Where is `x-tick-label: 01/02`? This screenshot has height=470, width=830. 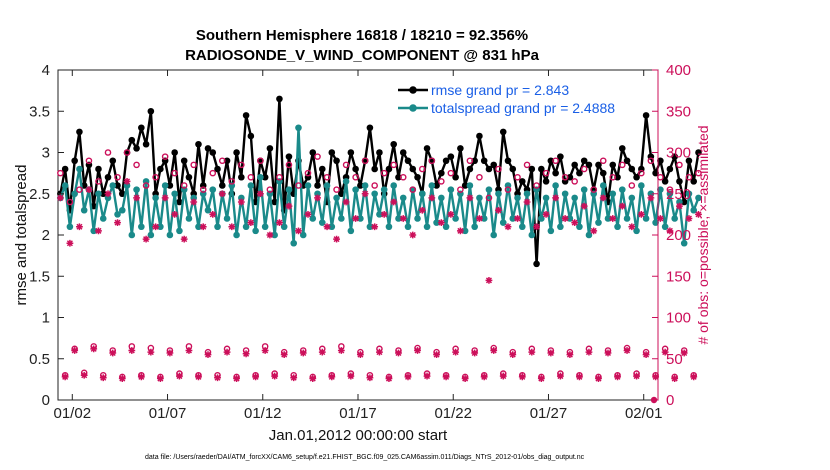 x-tick-label: 01/02 is located at coordinates (73, 413).